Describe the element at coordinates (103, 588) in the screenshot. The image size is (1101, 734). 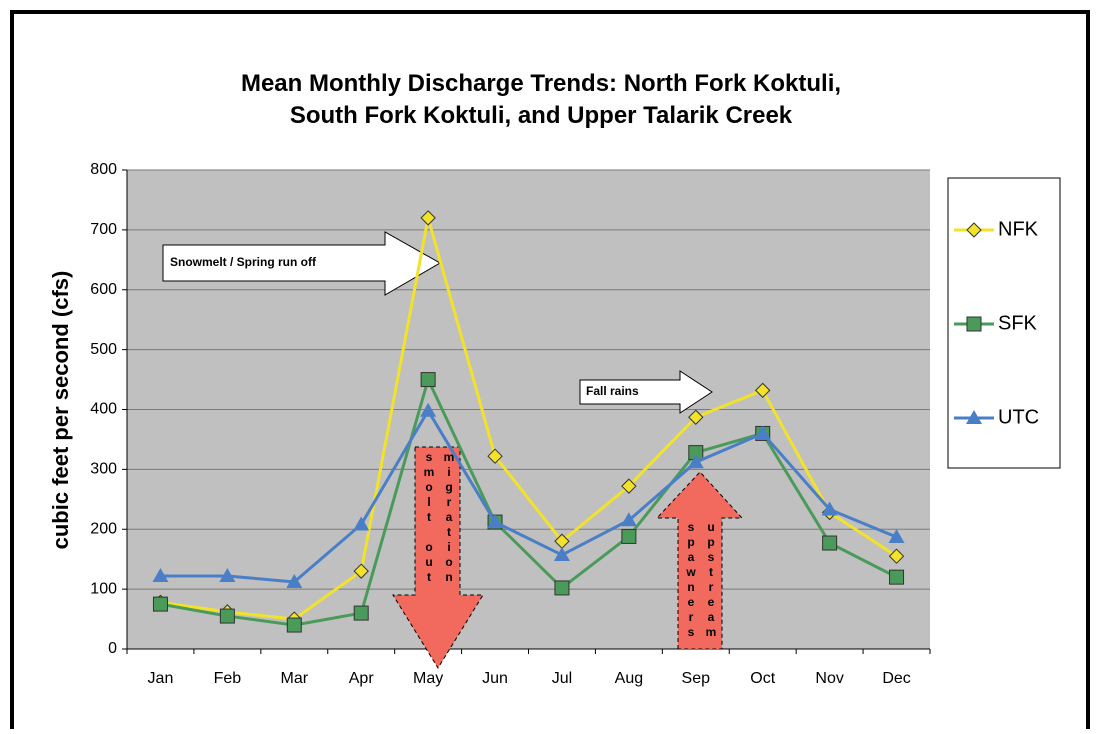
I see `y-tick-label: 100` at that location.